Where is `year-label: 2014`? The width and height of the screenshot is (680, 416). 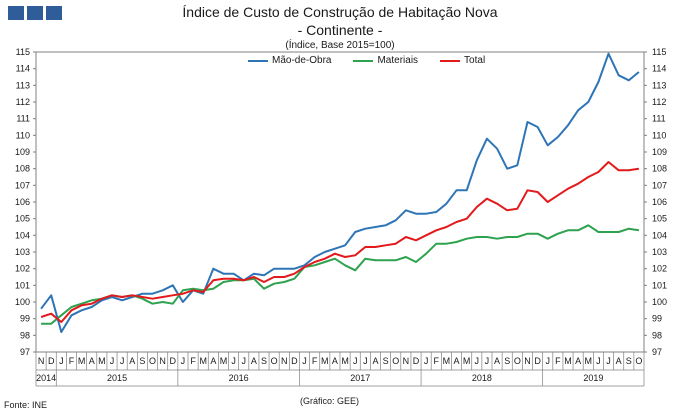 year-label: 2014 is located at coordinates (46, 378).